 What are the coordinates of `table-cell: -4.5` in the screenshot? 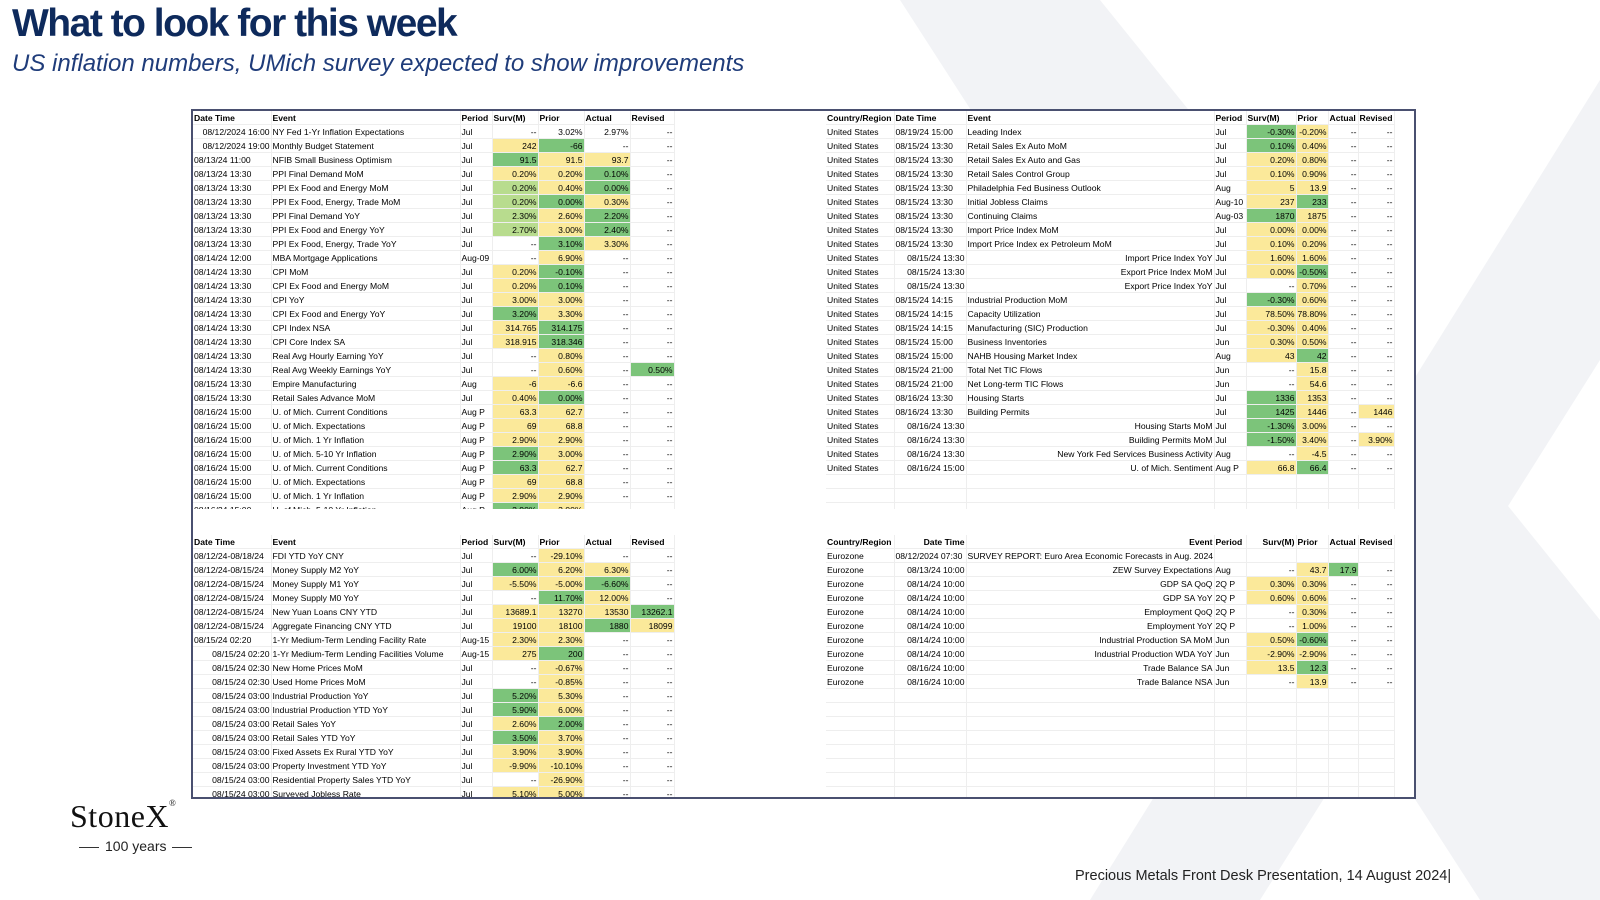 It's located at (1312, 453).